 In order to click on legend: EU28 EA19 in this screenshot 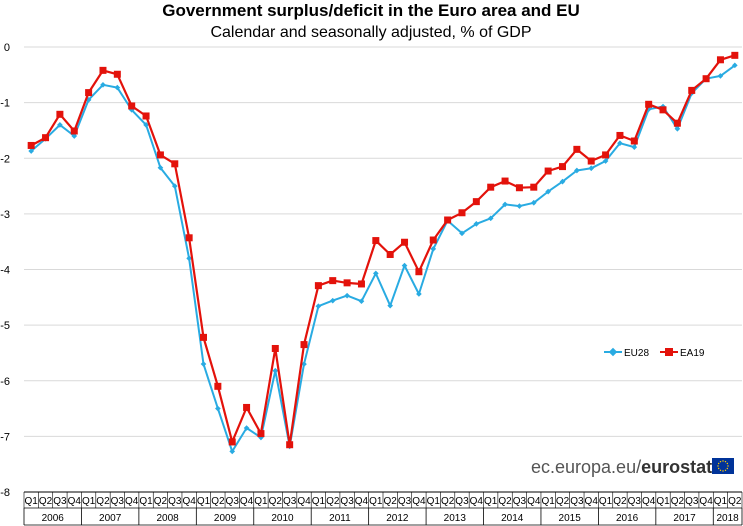, I will do `click(654, 353)`.